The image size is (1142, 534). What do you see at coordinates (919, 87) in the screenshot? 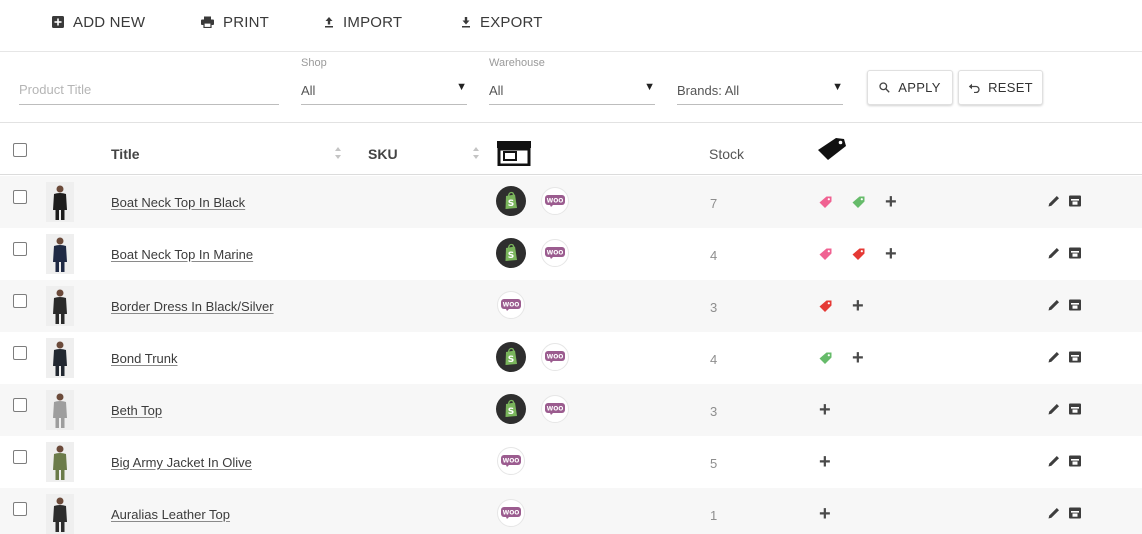
I see `apply-label: APPLY` at bounding box center [919, 87].